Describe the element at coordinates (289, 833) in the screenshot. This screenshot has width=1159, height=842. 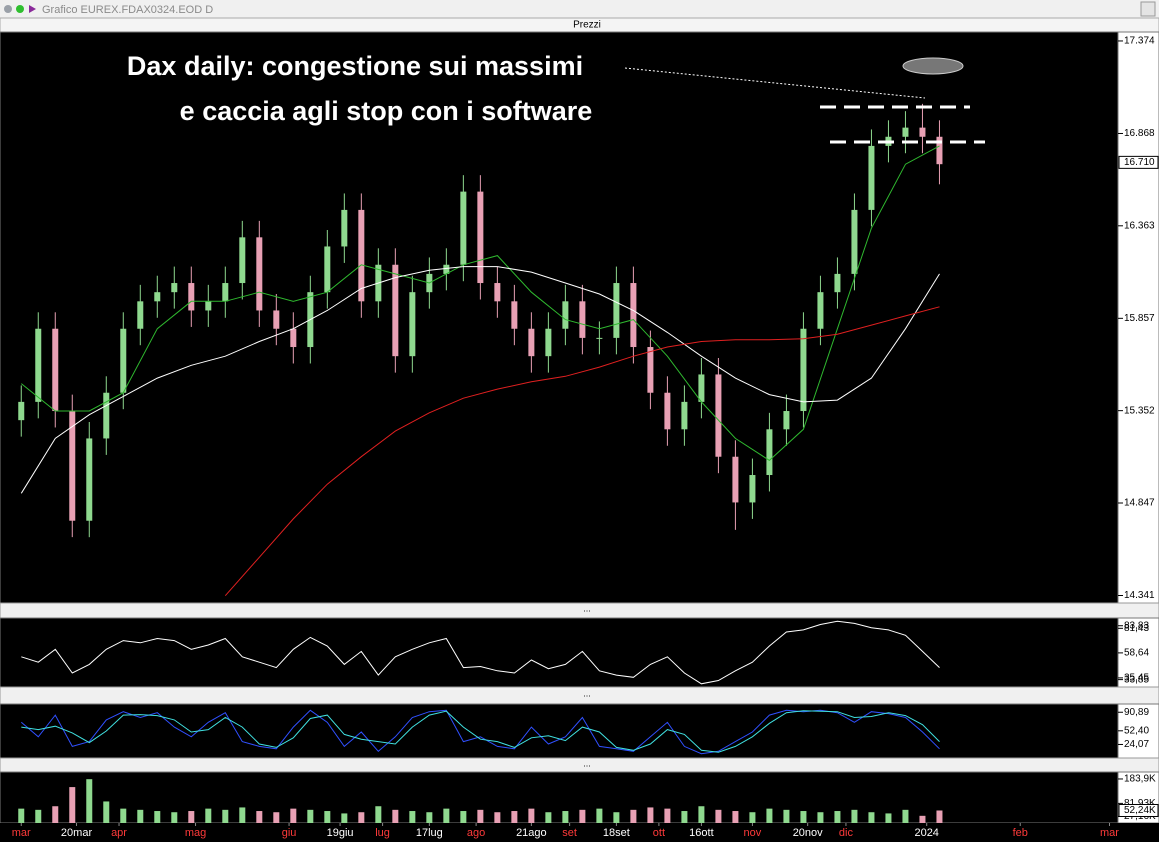
I see `x-tick-label: giu` at that location.